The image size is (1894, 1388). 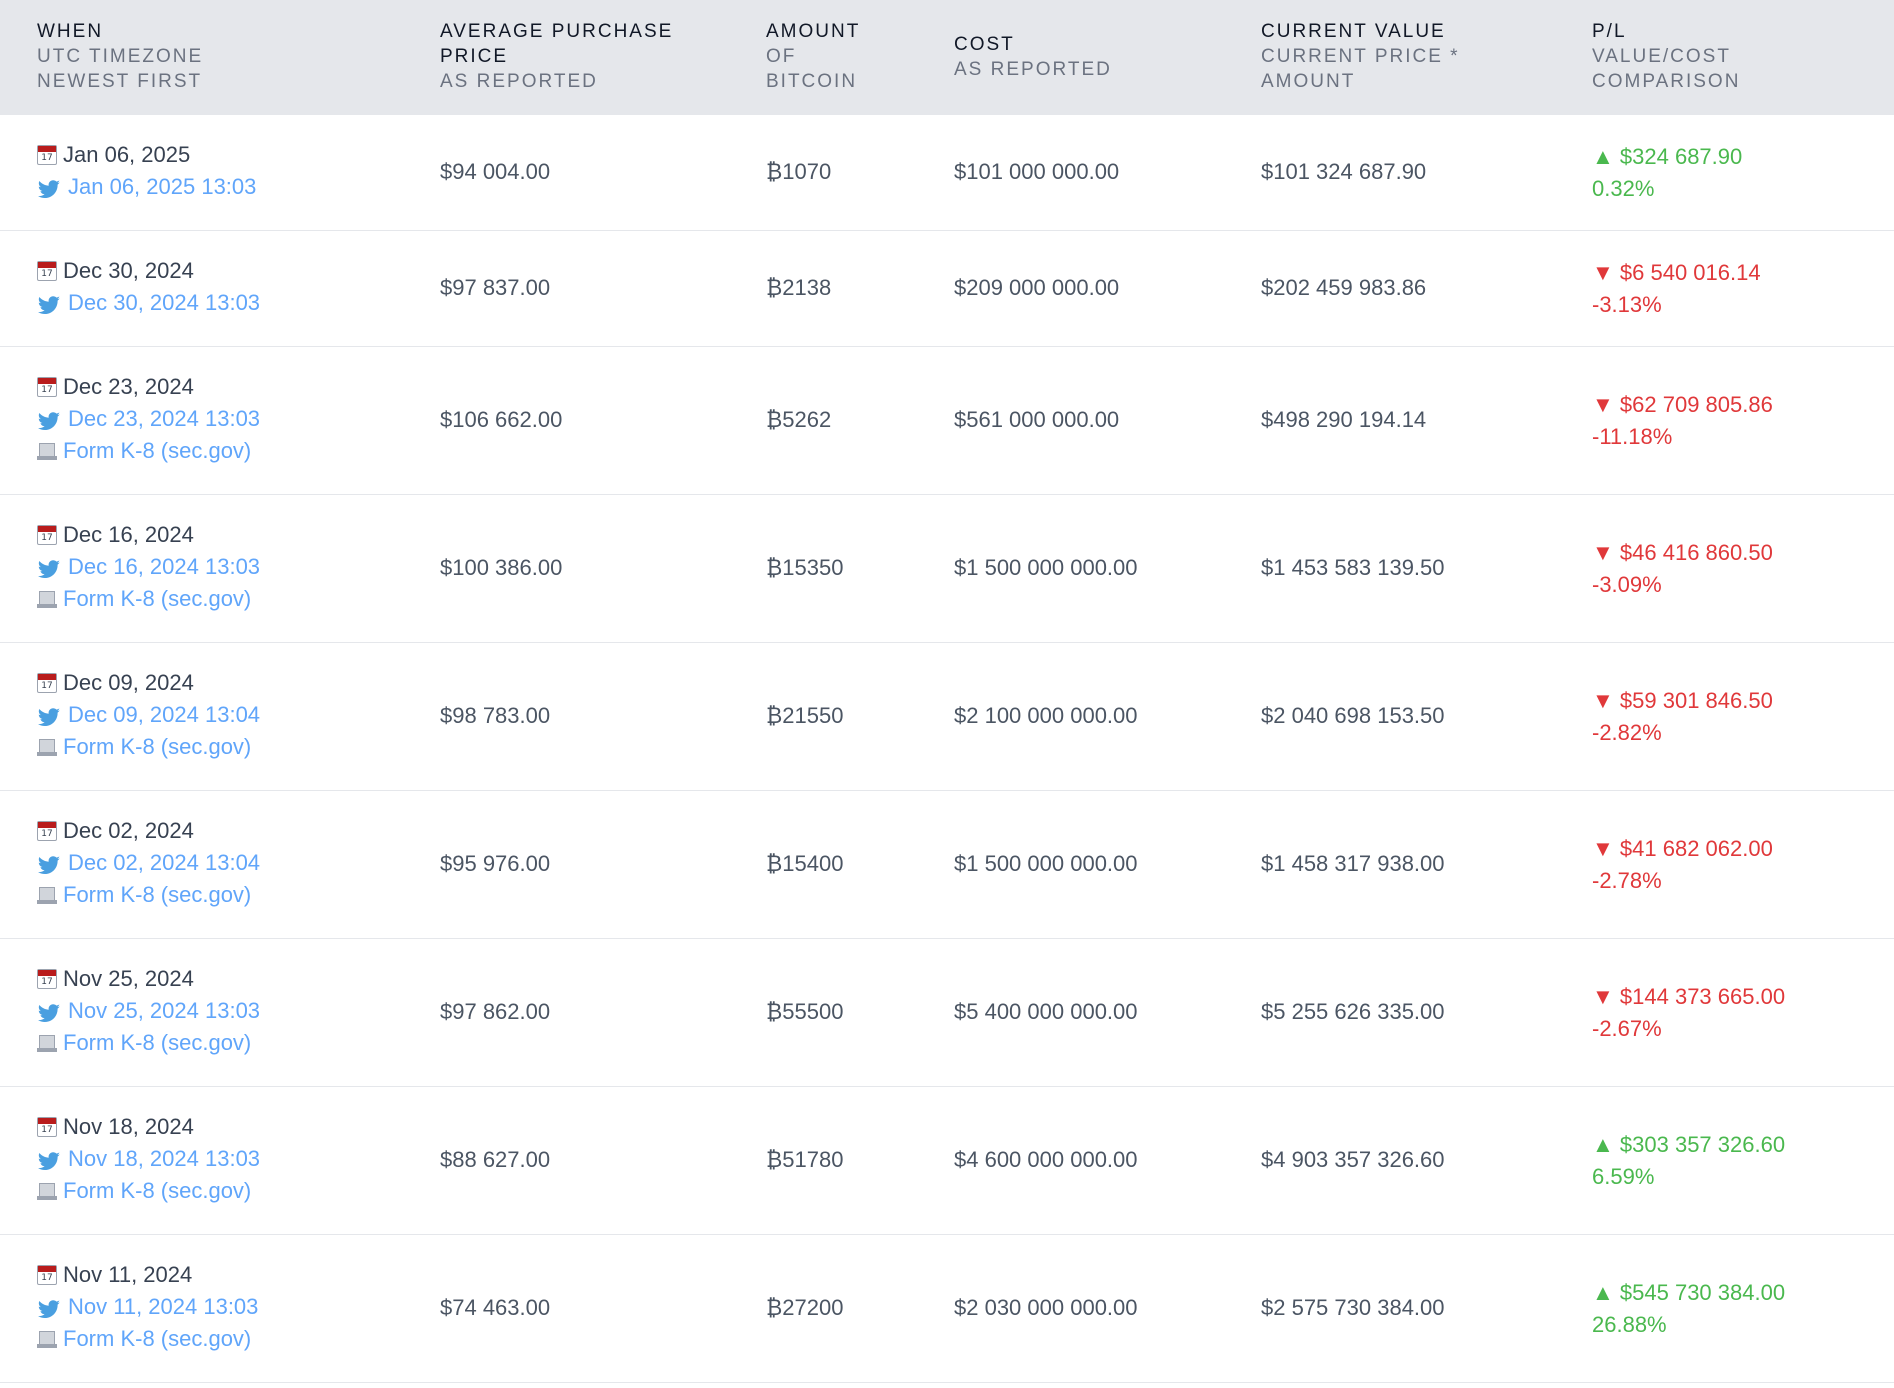 What do you see at coordinates (164, 714) in the screenshot?
I see `tweet-link: Dec 09, 2024 13:04` at bounding box center [164, 714].